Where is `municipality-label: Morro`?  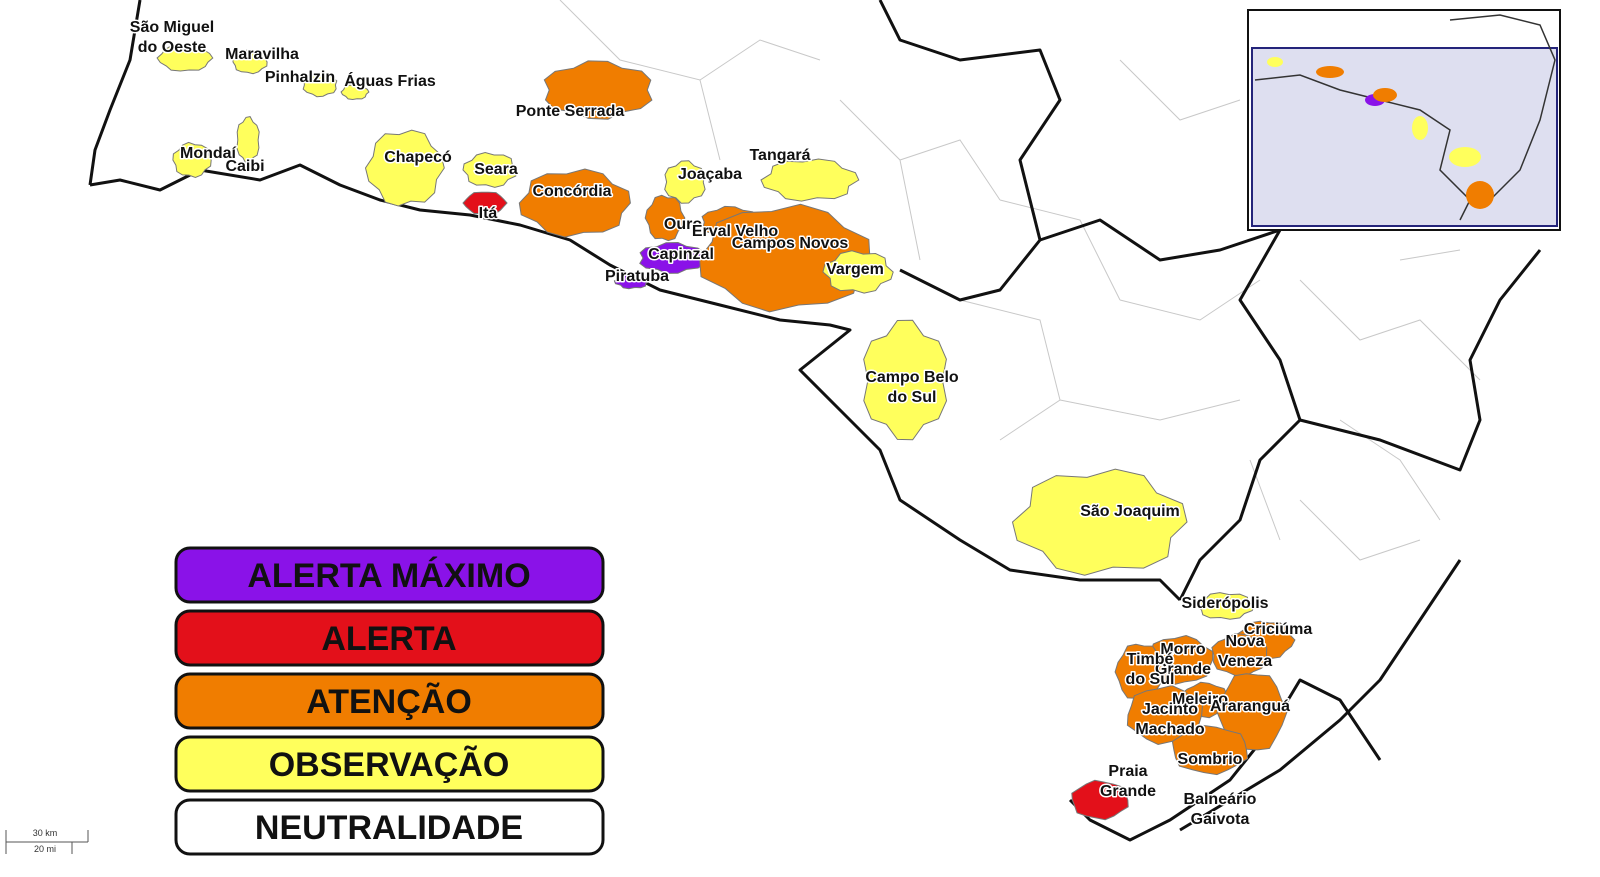
municipality-label: Morro is located at coordinates (1183, 649).